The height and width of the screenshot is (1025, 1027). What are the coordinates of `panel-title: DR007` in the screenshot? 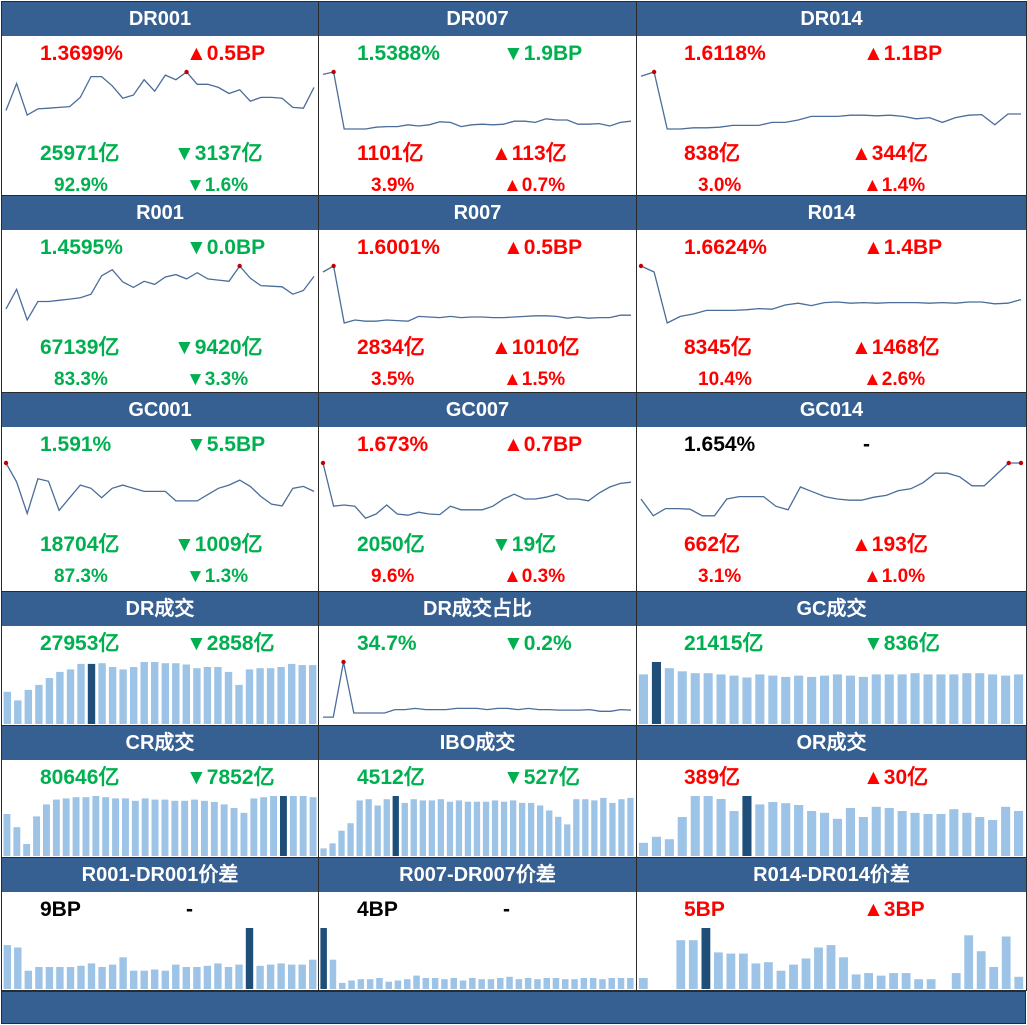 It's located at (477, 19).